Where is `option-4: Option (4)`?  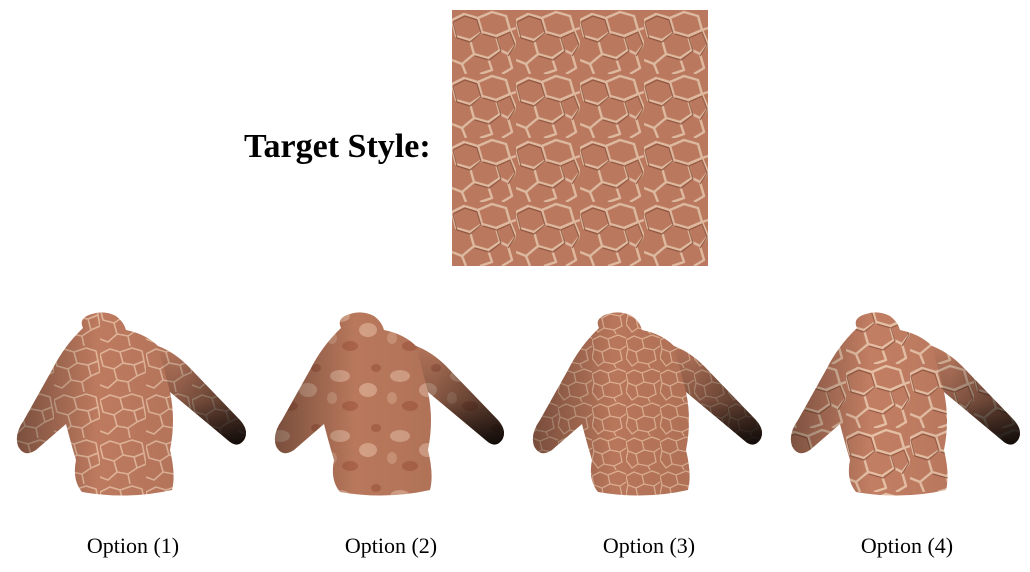
option-4: Option (4) is located at coordinates (906, 435).